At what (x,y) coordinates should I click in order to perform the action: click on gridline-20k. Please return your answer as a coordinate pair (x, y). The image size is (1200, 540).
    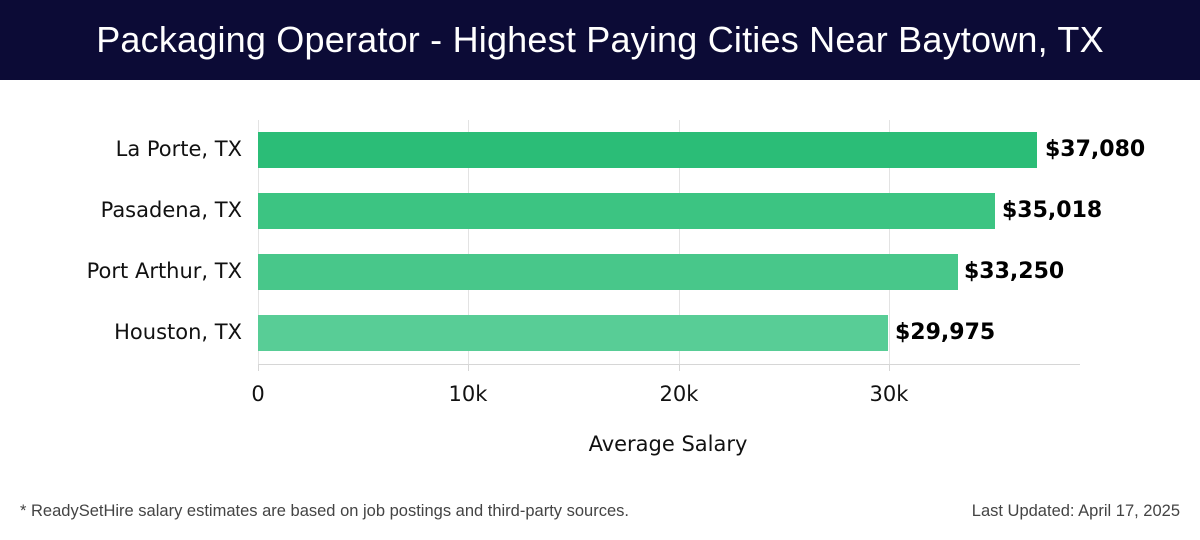
    Looking at the image, I should click on (679, 245).